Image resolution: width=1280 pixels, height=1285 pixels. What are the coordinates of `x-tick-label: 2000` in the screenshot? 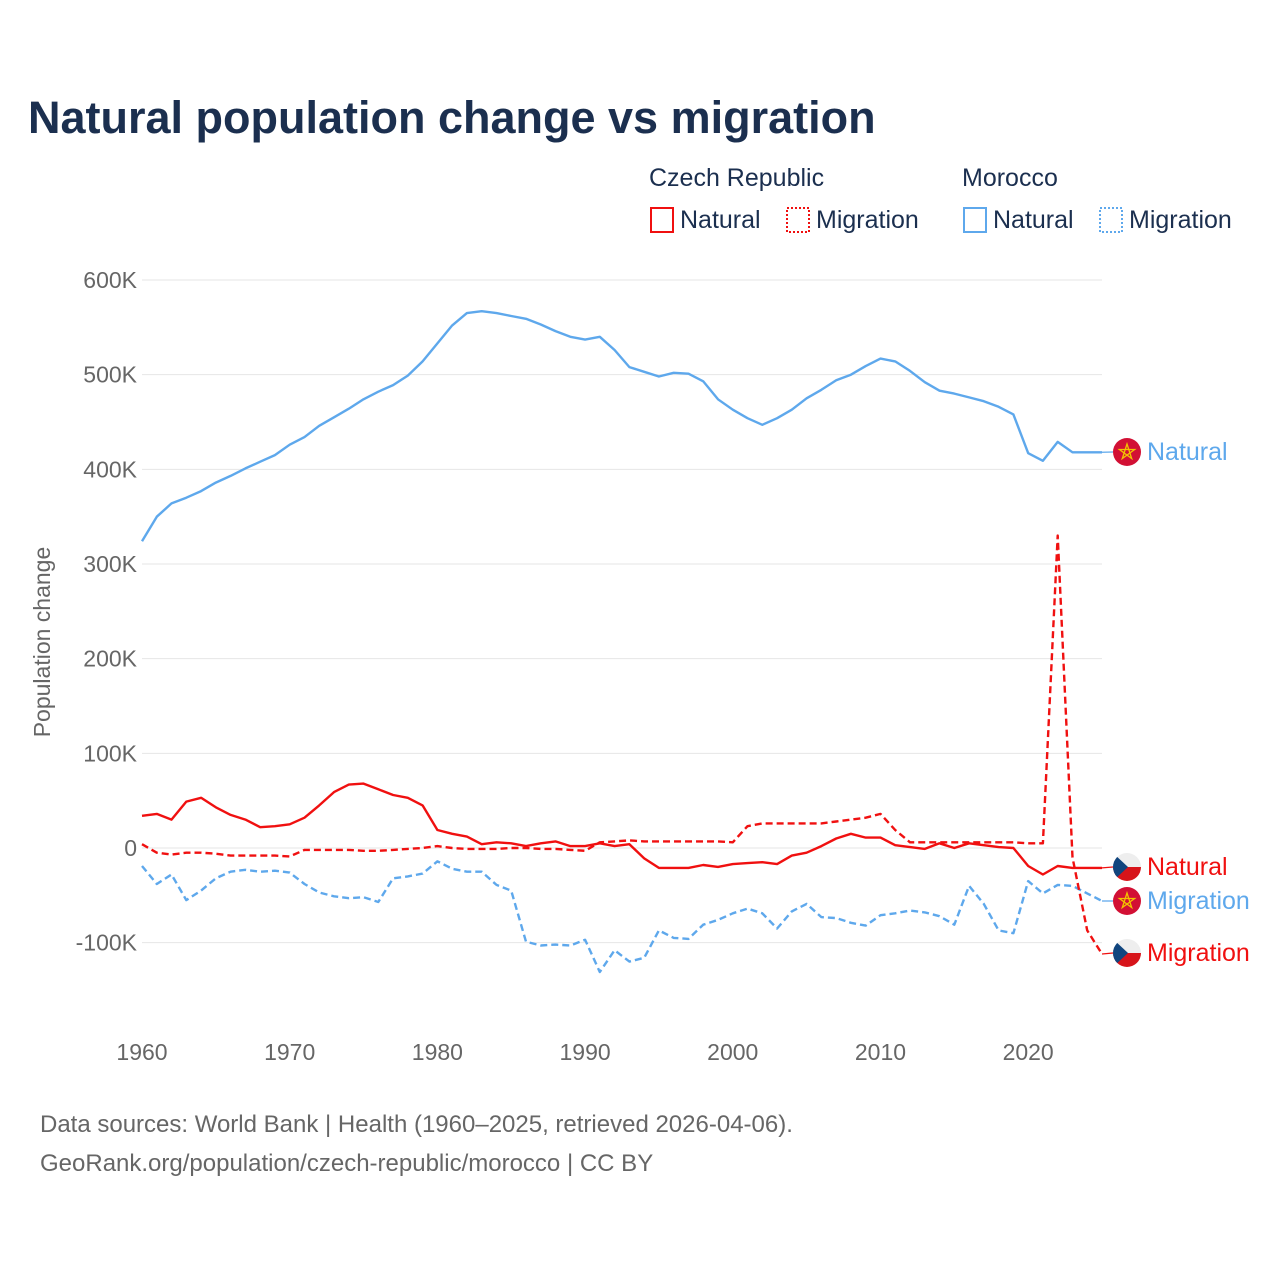 It's located at (732, 1052).